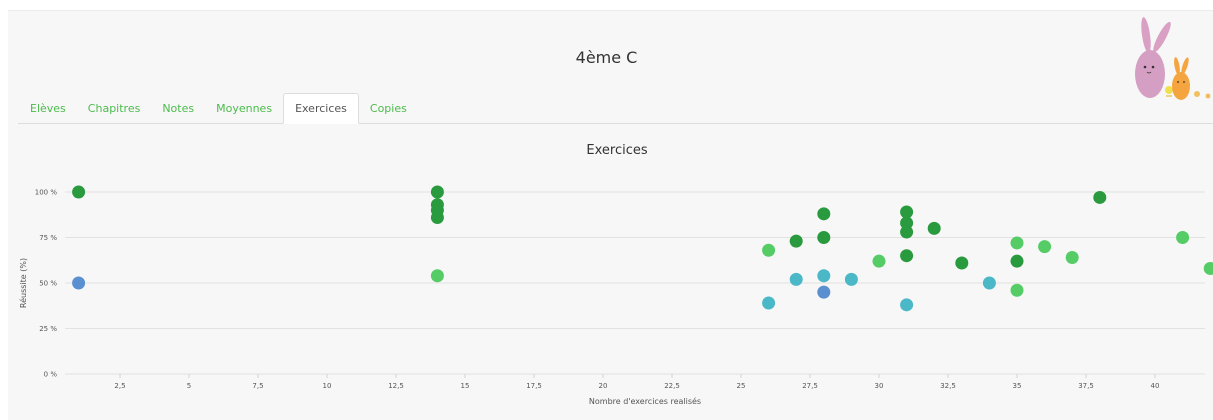 Image resolution: width=1213 pixels, height=420 pixels. Describe the element at coordinates (603, 386) in the screenshot. I see `x-tick-label: 20` at that location.